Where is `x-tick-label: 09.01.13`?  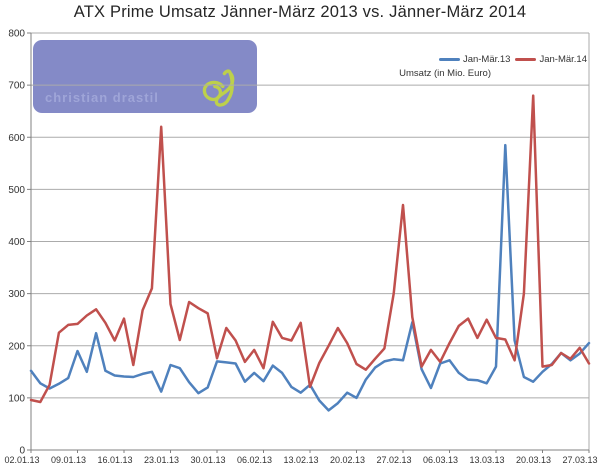
x-tick-label: 09.01.13 is located at coordinates (68, 460).